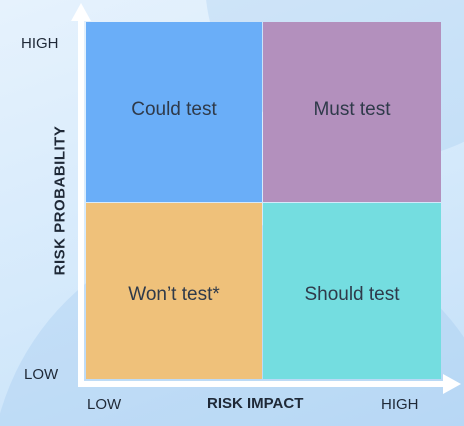  I want to click on quadrant-label-should-test: Should test, so click(352, 294).